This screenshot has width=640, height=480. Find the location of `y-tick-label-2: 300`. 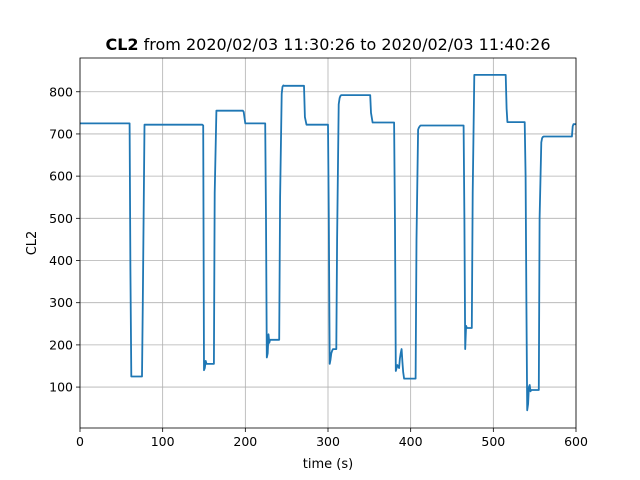

y-tick-label-2: 300 is located at coordinates (61, 302).